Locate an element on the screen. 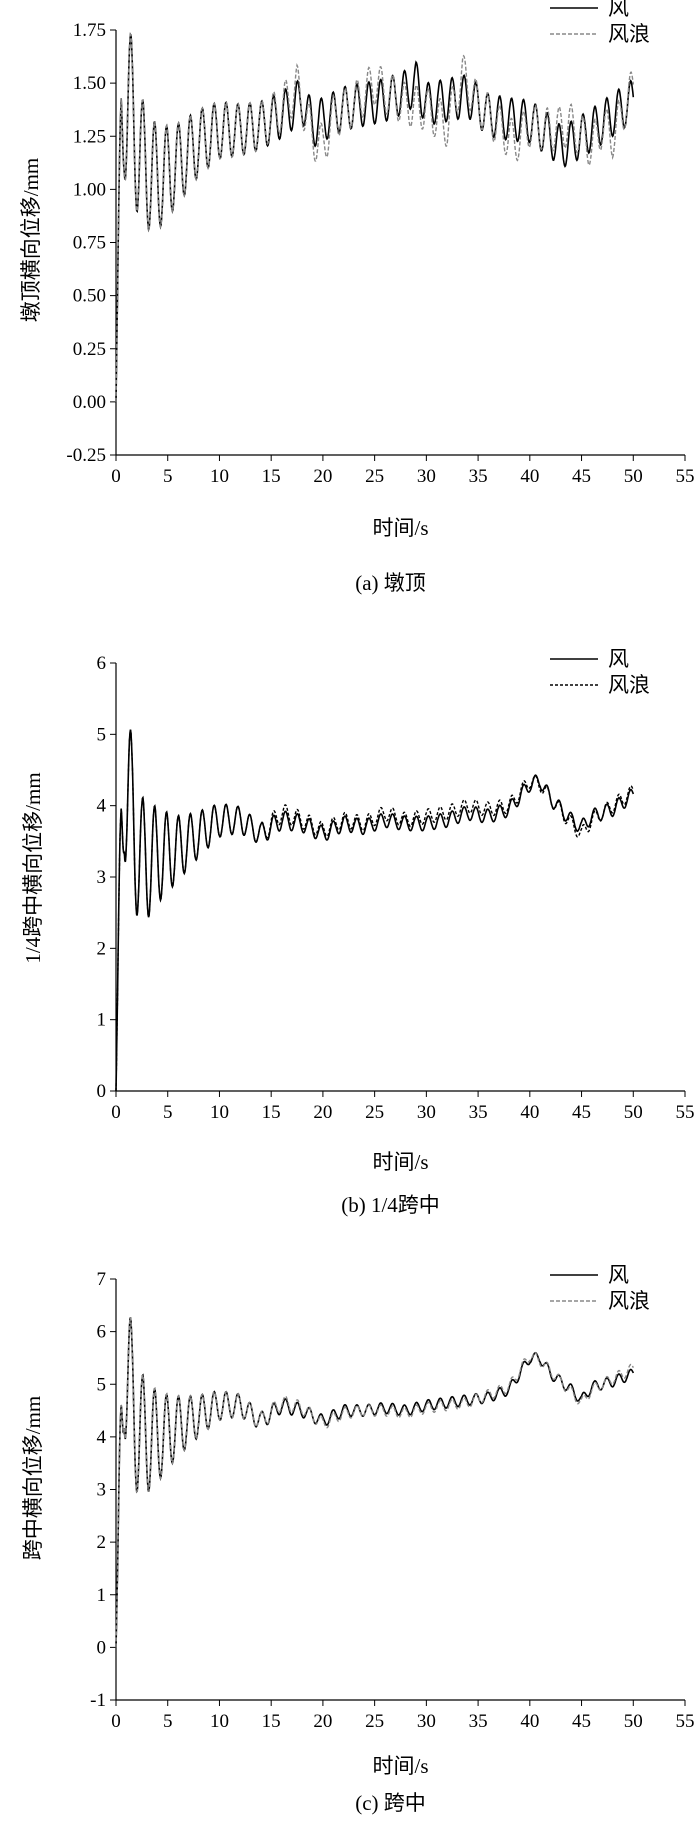 The width and height of the screenshot is (700, 1828). y-tick-label: 1.50 is located at coordinates (89, 83).